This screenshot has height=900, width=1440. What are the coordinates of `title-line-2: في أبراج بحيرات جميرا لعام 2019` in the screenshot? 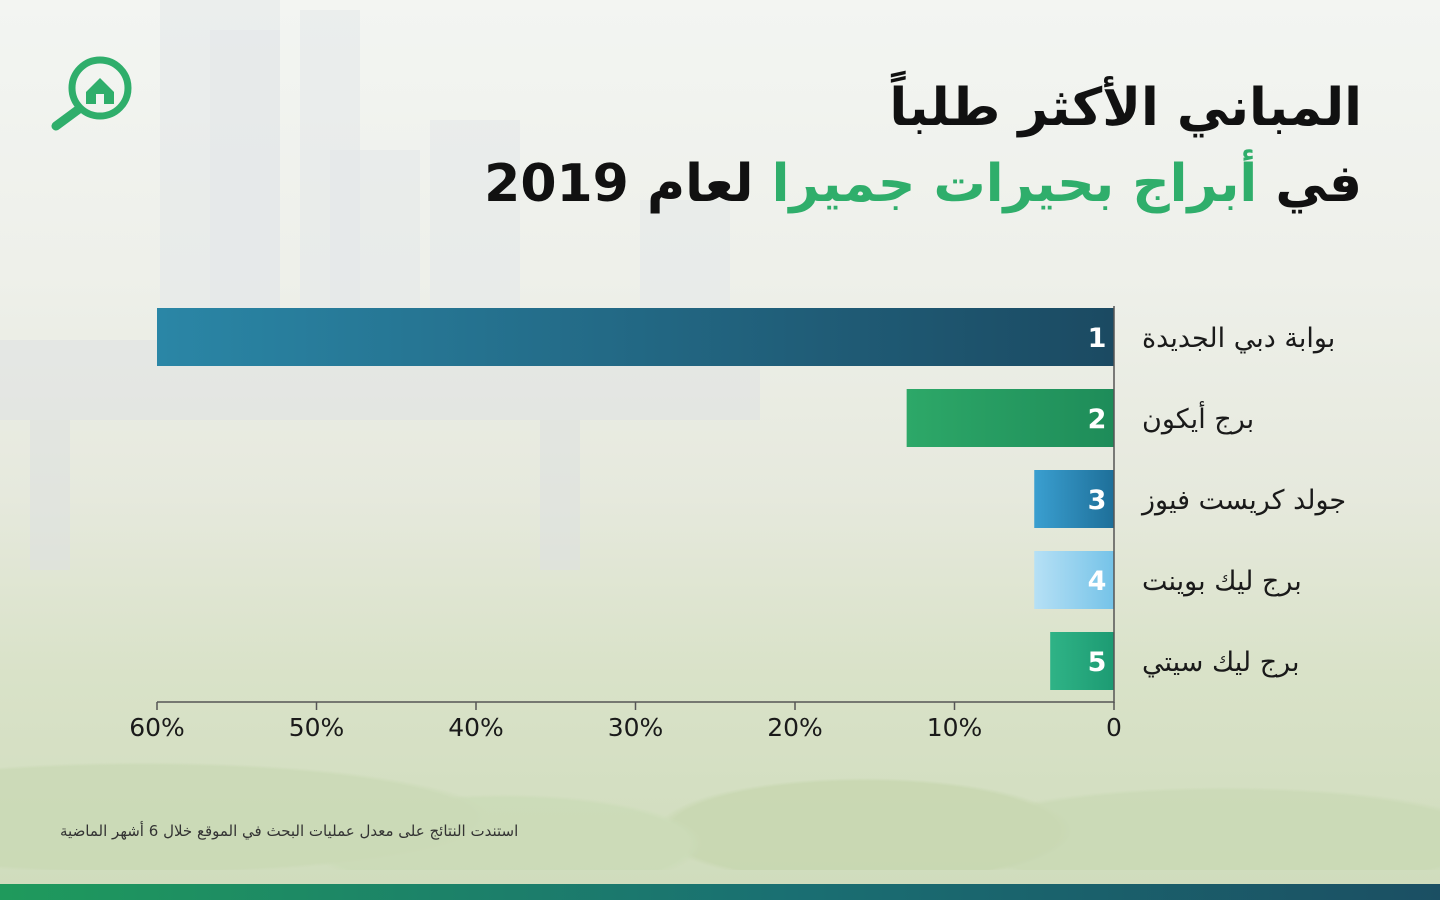 It's located at (862, 184).